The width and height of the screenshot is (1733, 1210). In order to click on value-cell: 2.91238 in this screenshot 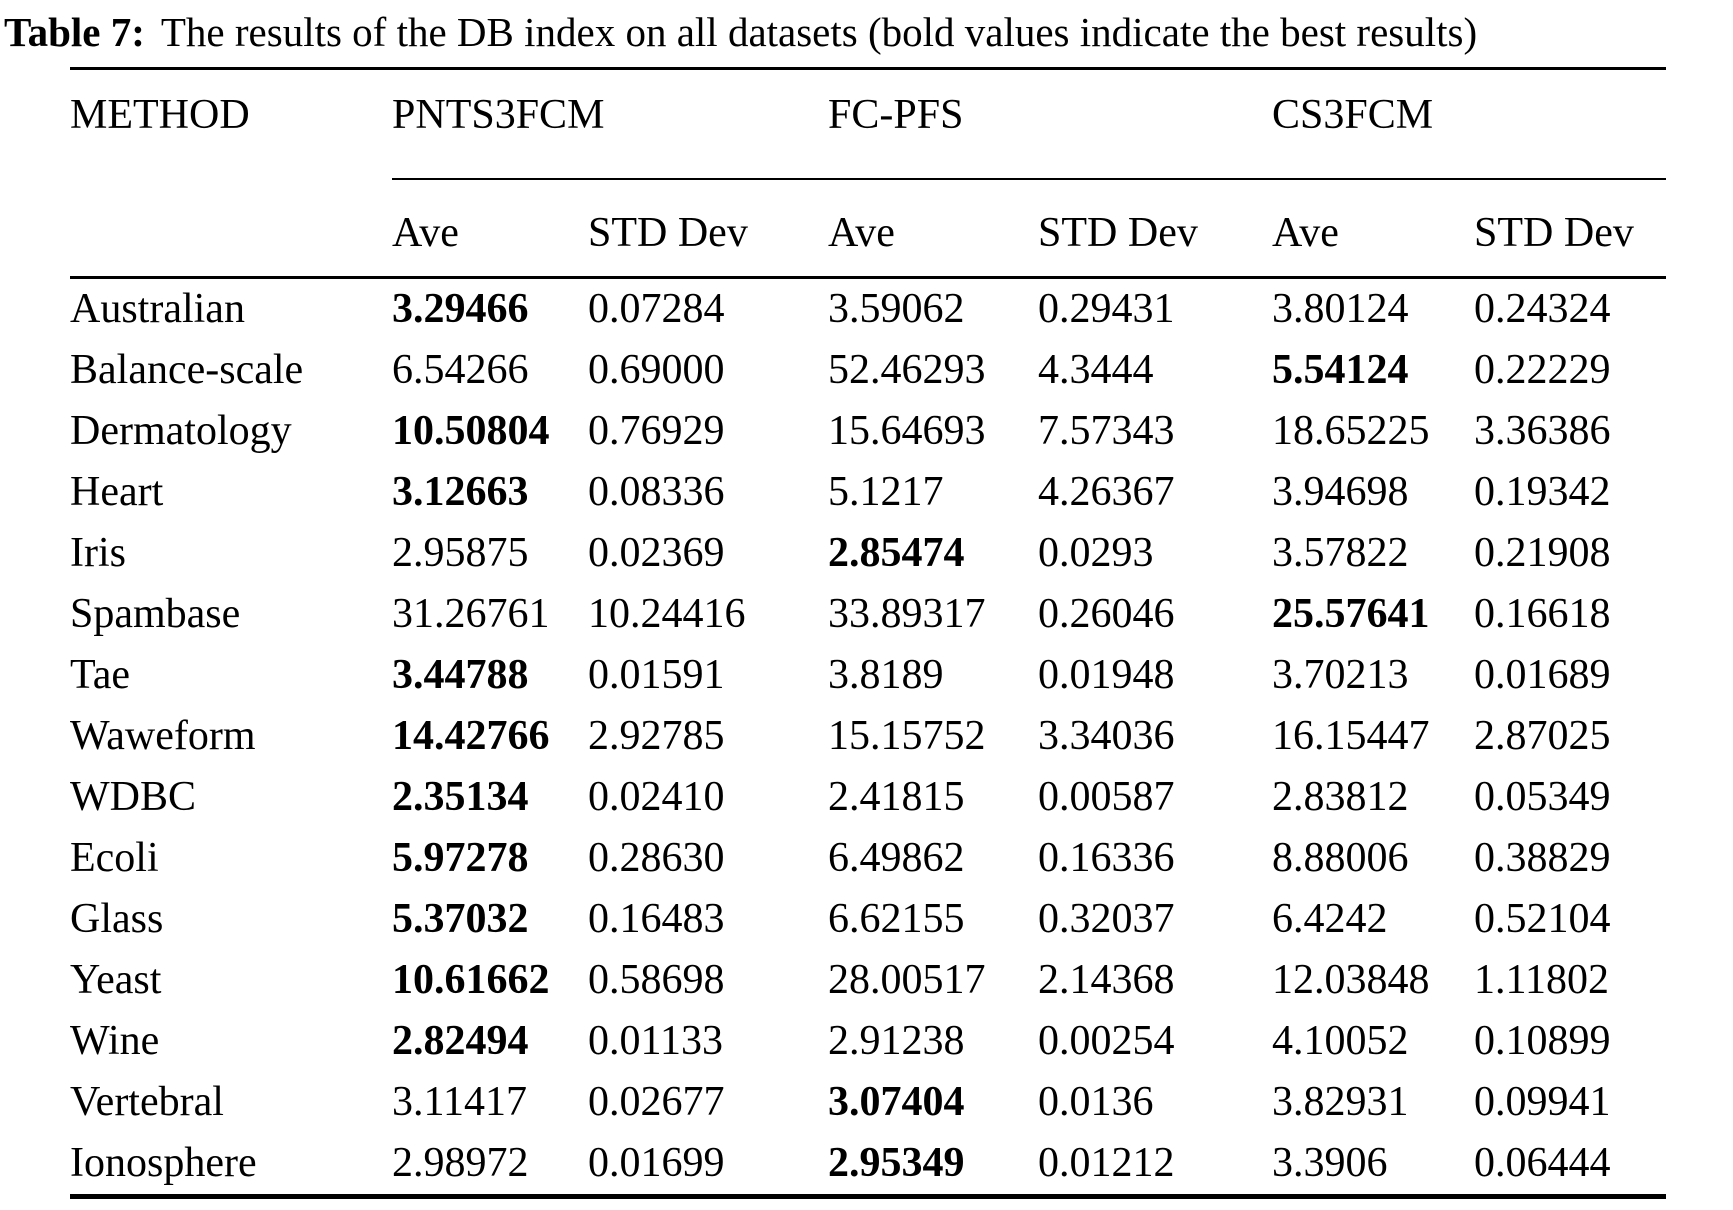, I will do `click(896, 1041)`.